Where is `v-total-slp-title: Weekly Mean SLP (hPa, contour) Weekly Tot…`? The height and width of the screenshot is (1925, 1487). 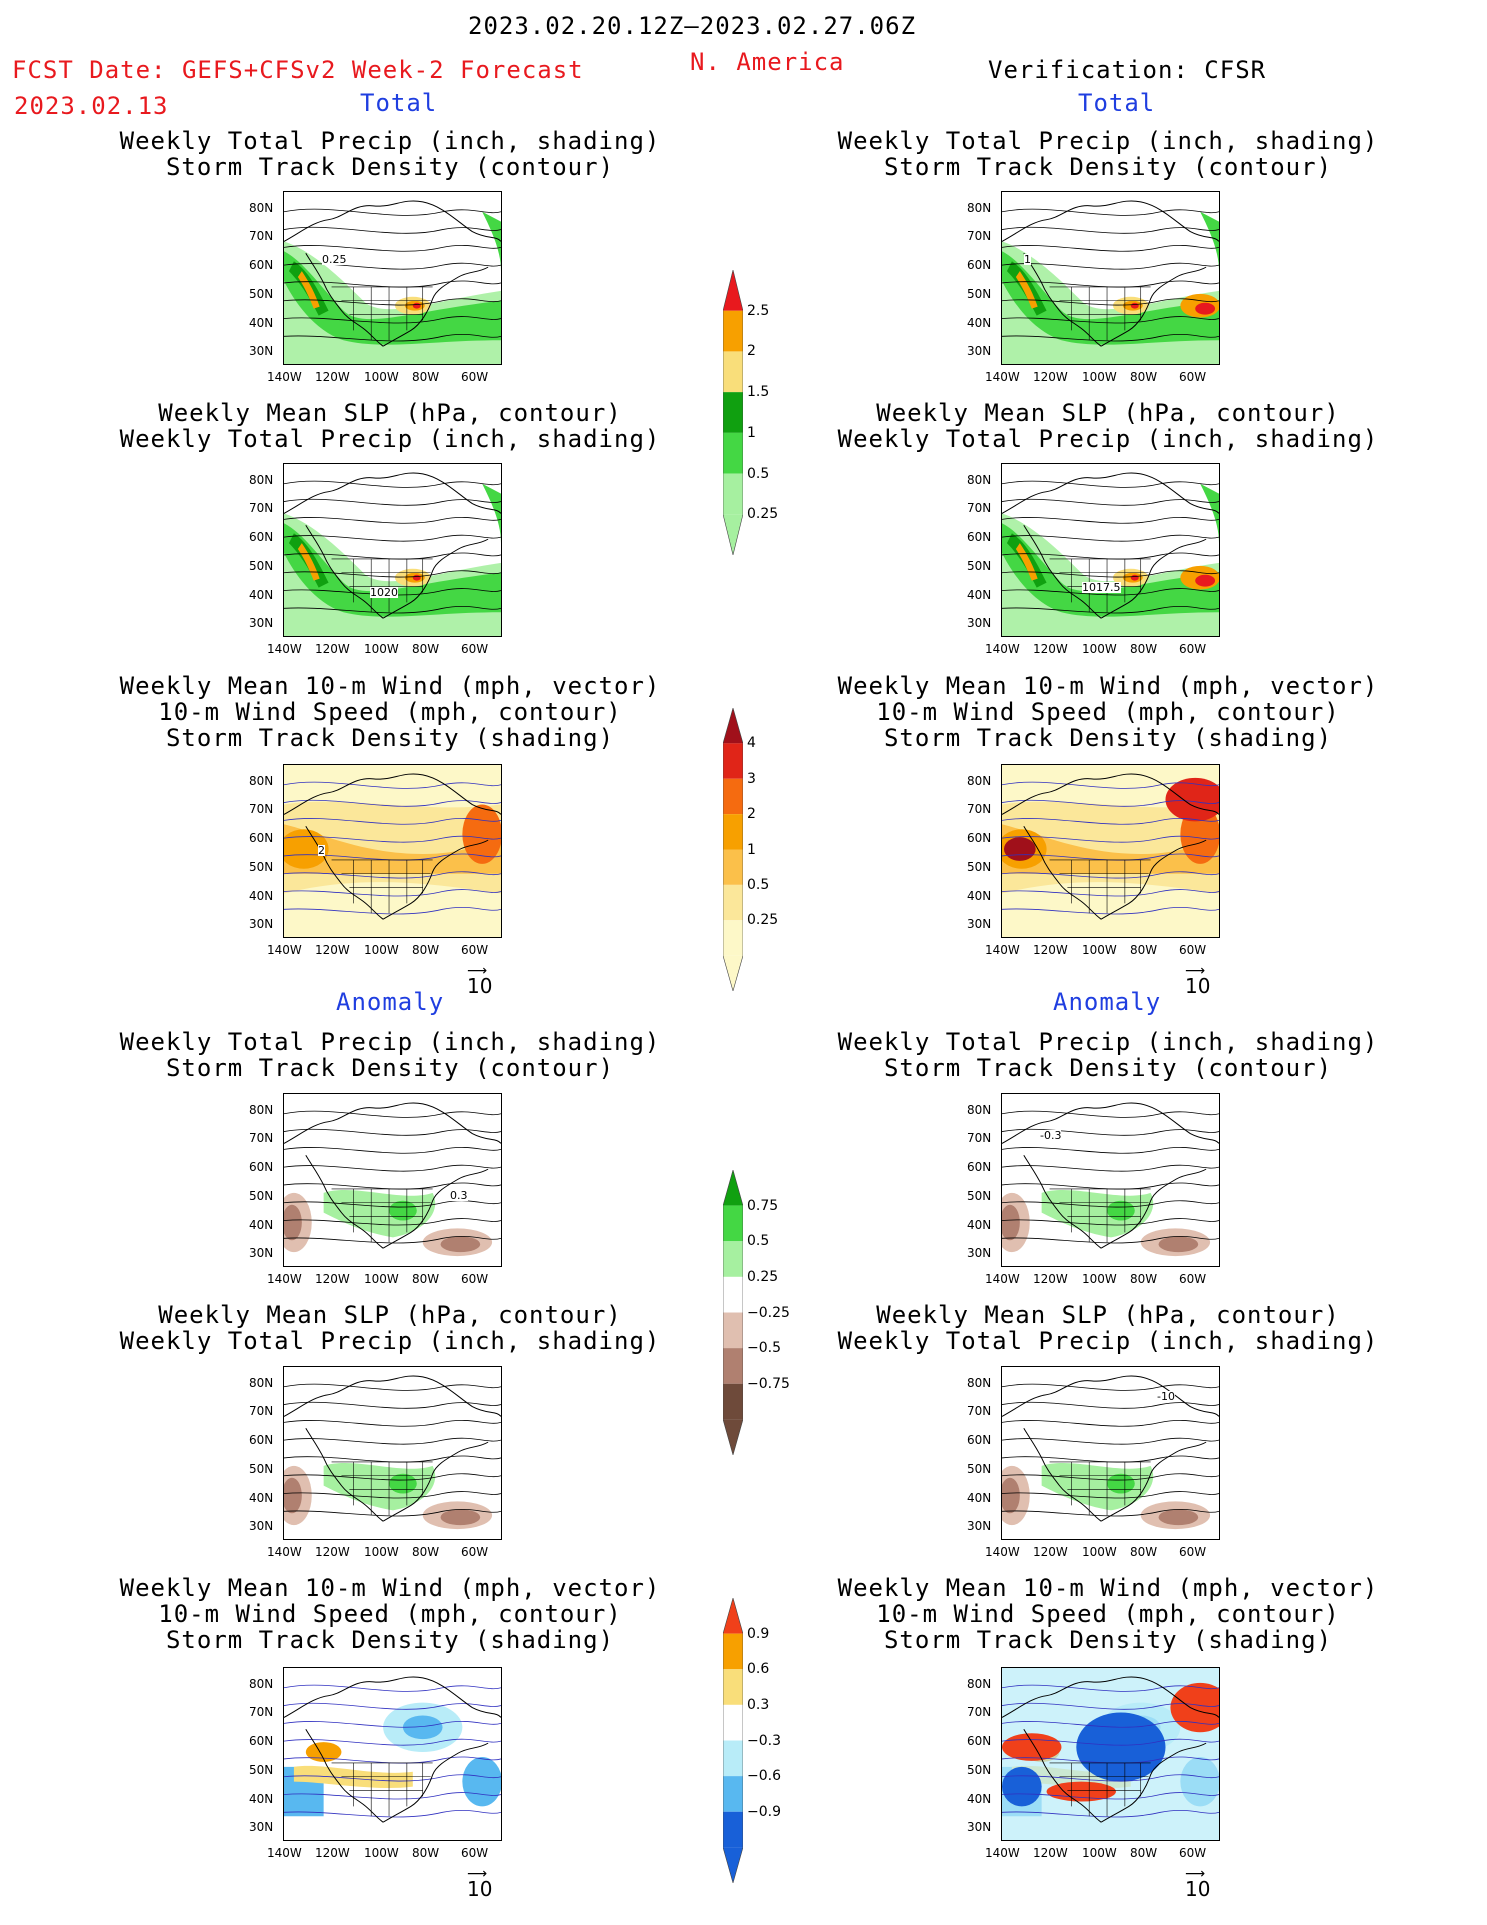 v-total-slp-title: Weekly Mean SLP (hPa, contour) Weekly Tot… is located at coordinates (1108, 426).